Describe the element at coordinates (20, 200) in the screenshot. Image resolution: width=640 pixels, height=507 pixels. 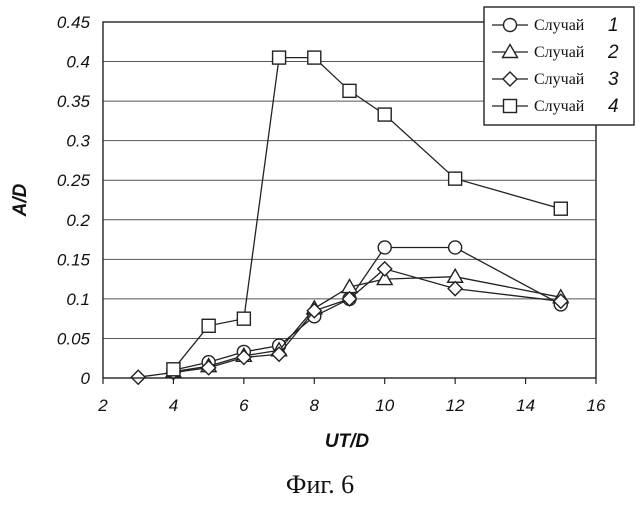
I see `y-axis-title: A/D` at that location.